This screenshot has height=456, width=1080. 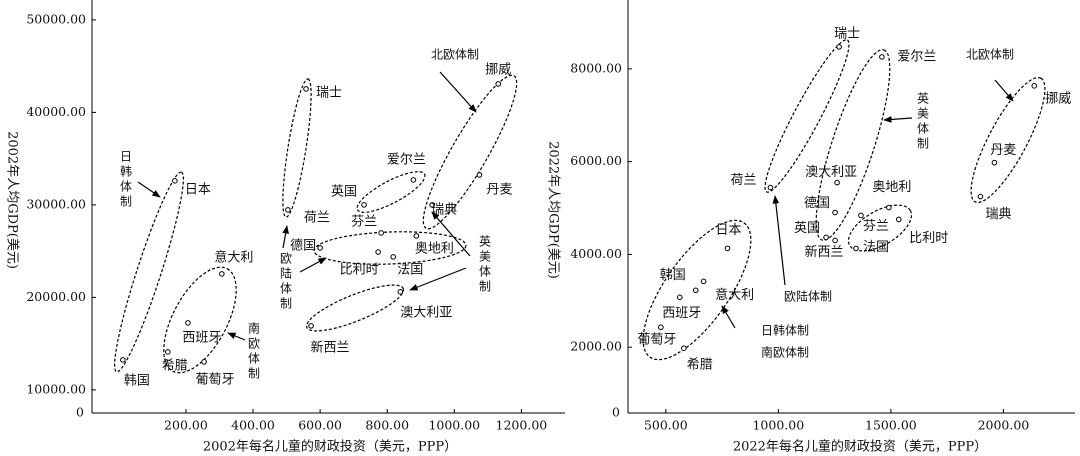 I want to click on x-tick-label: 500.00, so click(x=666, y=425).